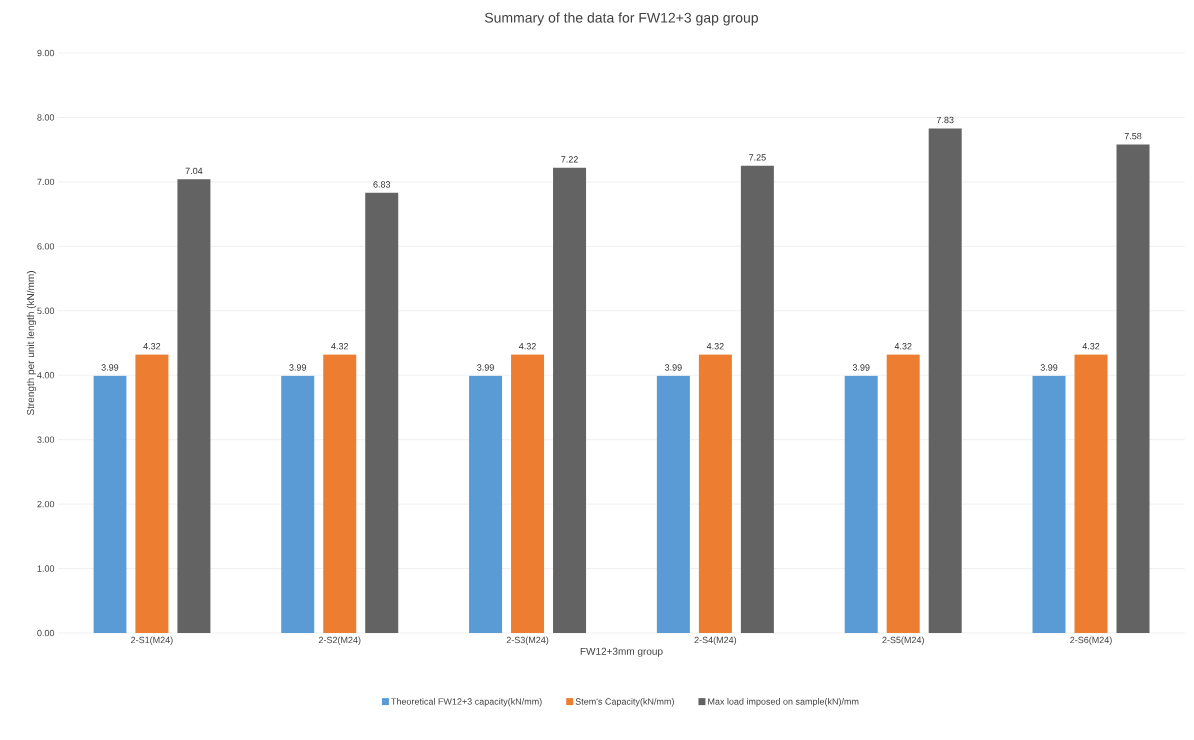 The image size is (1194, 740). What do you see at coordinates (46, 633) in the screenshot?
I see `y-tick-label: 0.00` at bounding box center [46, 633].